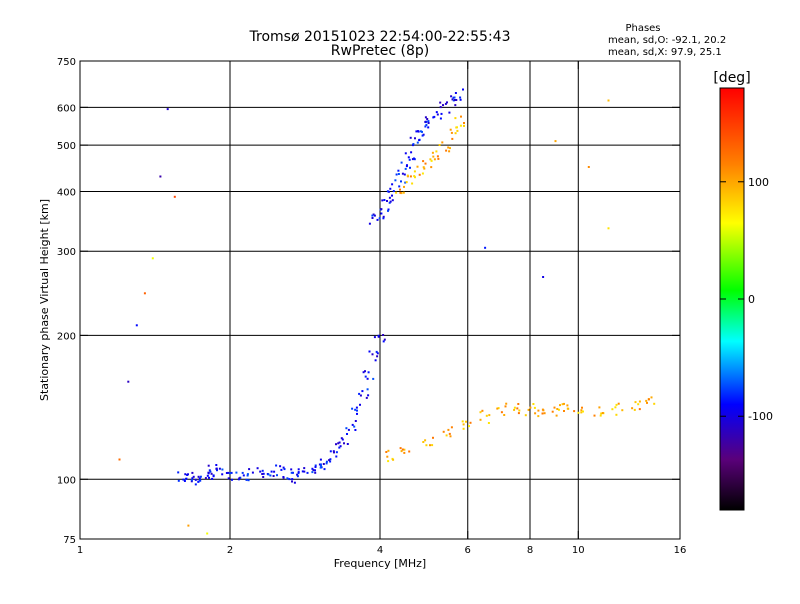  I want to click on colorbar-tick-label: -100, so click(760, 416).